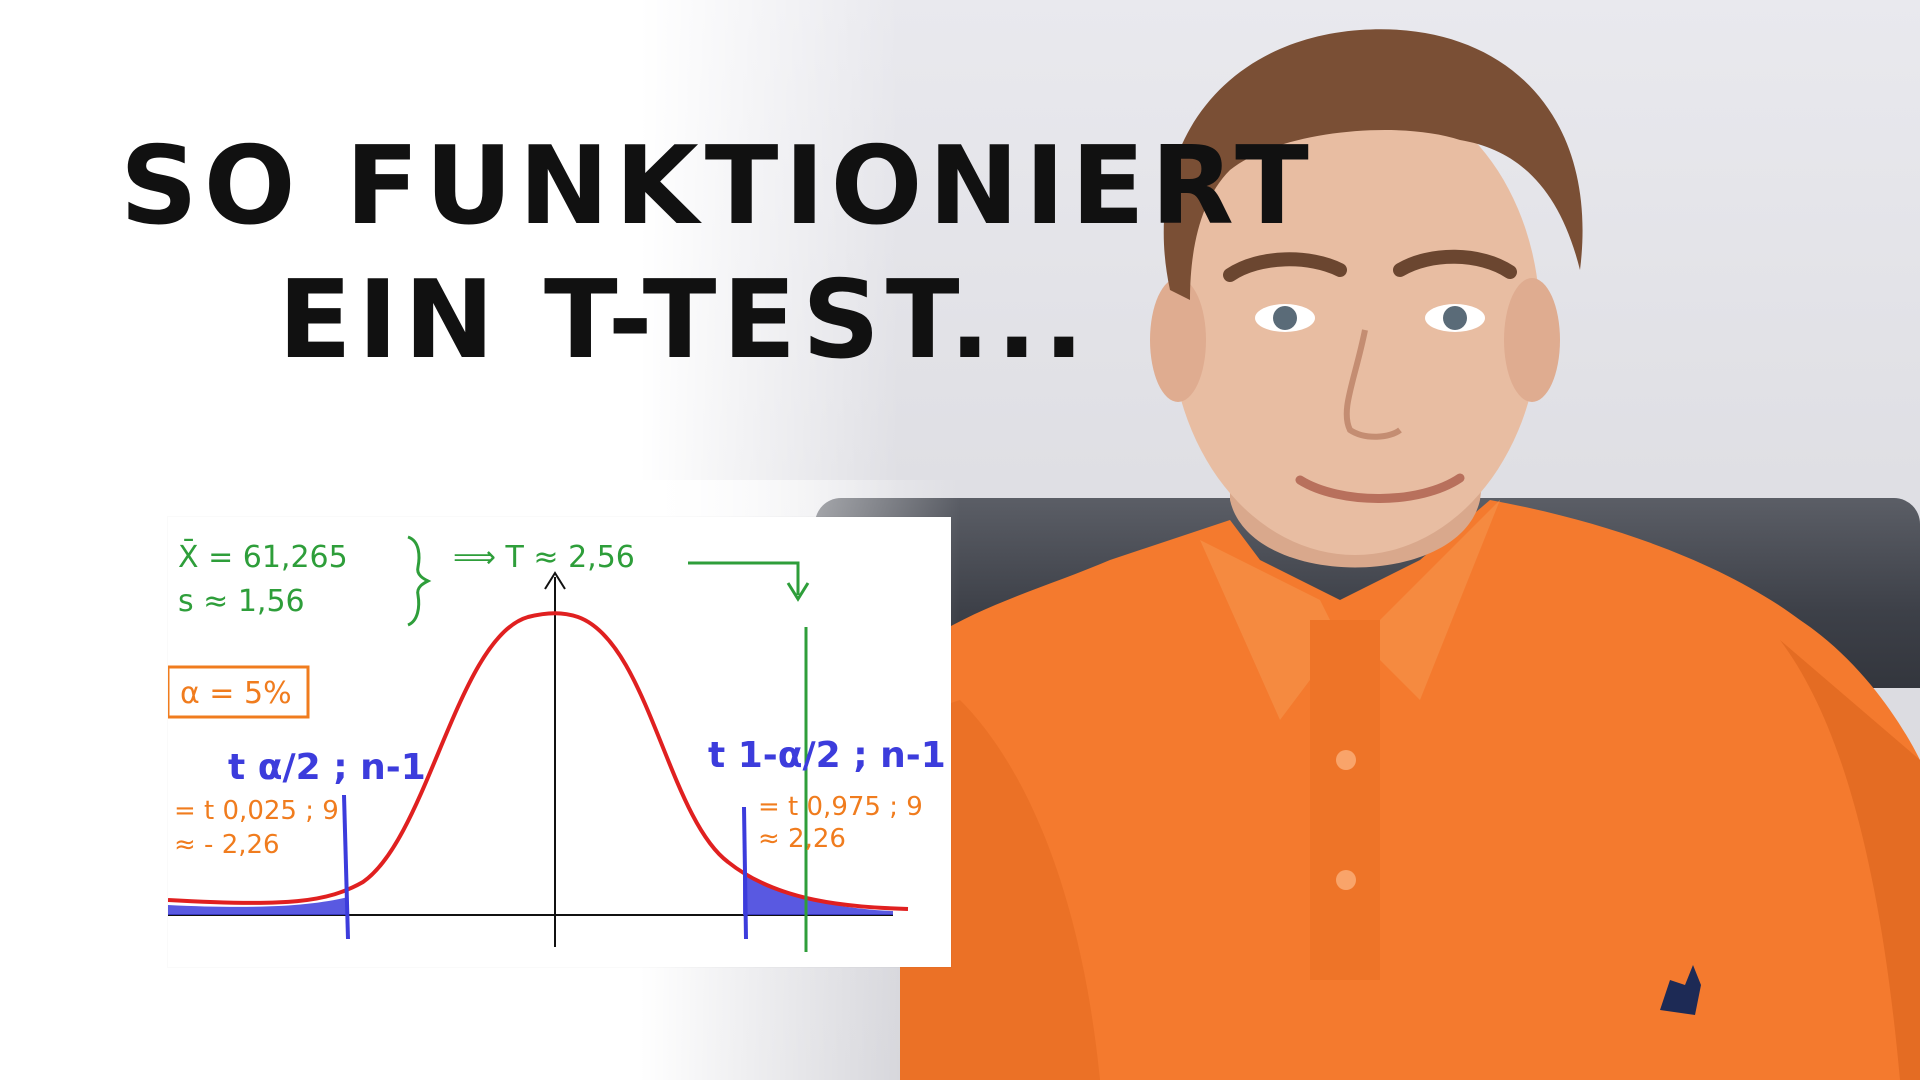  What do you see at coordinates (538, 761) in the screenshot?
I see `bell-curve` at bounding box center [538, 761].